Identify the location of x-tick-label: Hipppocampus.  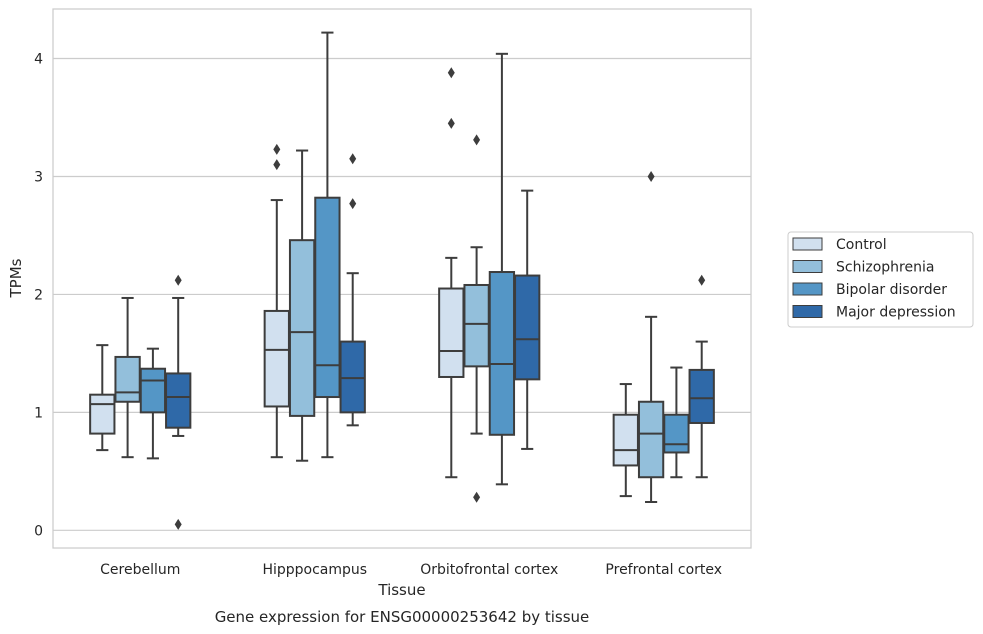
(314, 570).